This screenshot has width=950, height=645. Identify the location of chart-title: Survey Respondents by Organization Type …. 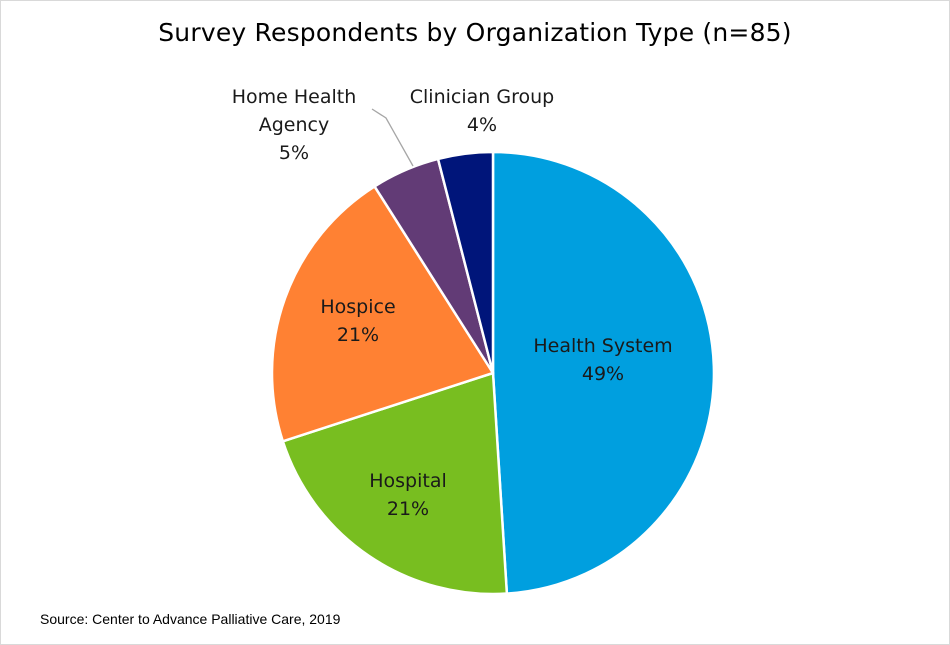
(475, 32).